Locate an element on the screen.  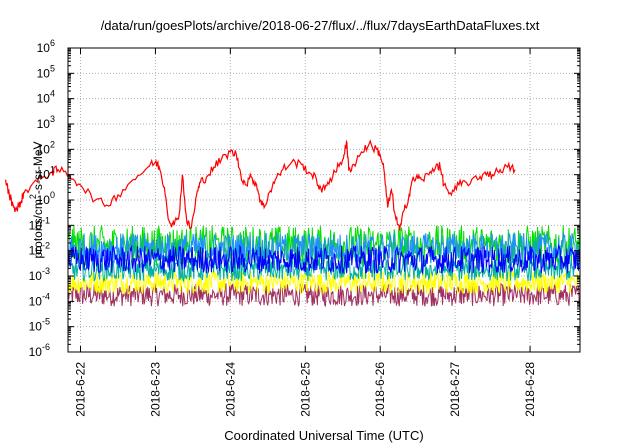
y-axis-label-post: -s-sr-MeV is located at coordinates (38, 167).